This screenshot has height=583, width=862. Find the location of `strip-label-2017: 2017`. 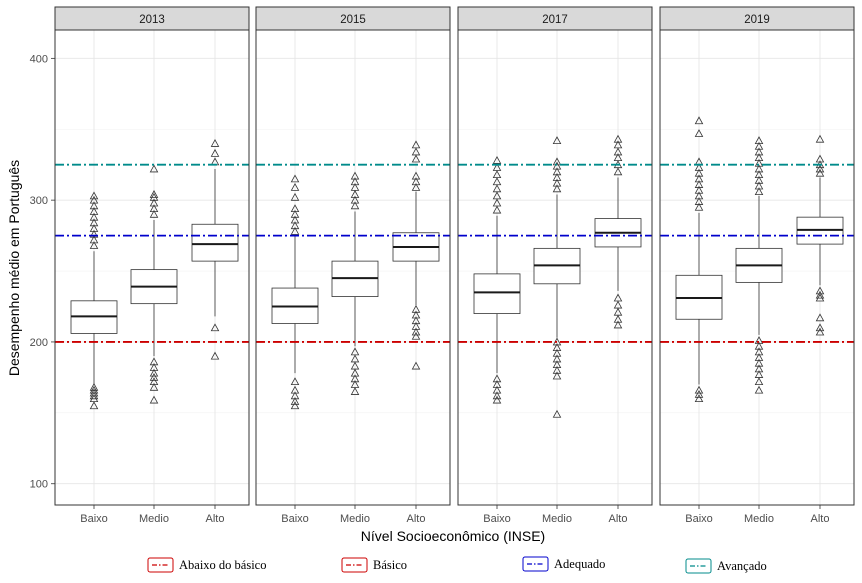

strip-label-2017: 2017 is located at coordinates (555, 20).